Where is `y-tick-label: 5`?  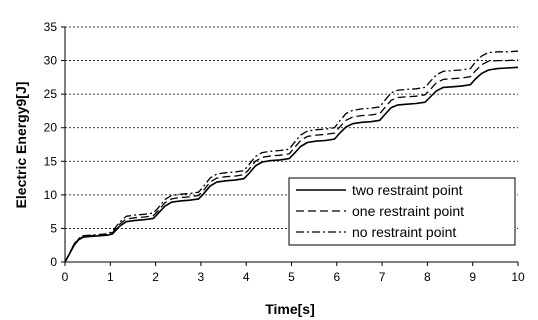
y-tick-label: 5 is located at coordinates (53, 228).